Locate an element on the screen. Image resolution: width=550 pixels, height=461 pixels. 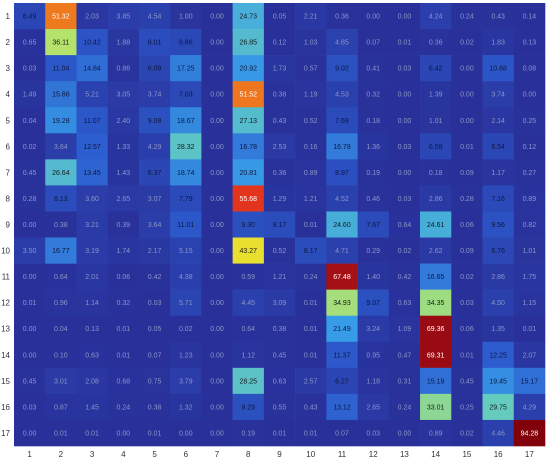
heatmap-cell-r3-c1 is located at coordinates (30, 68).